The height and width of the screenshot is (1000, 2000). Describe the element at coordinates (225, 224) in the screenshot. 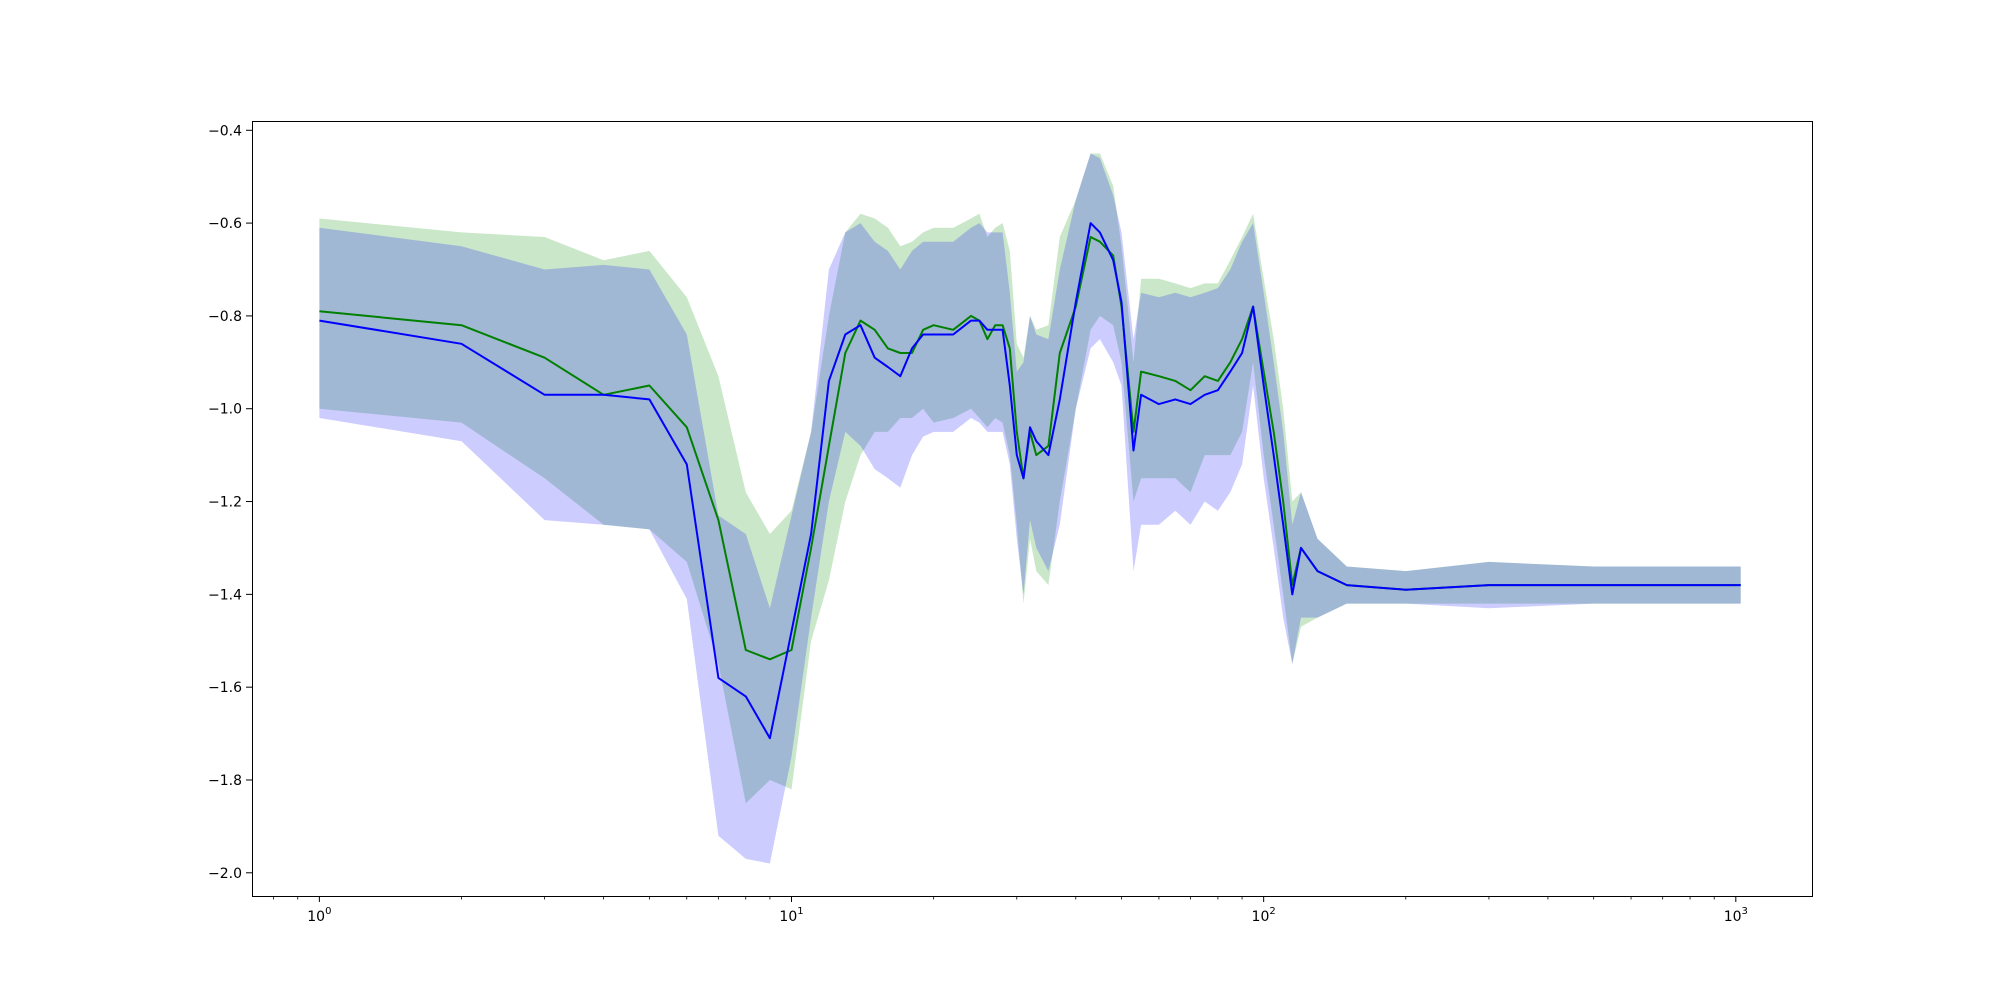

I see `y-tick-label: −0.6` at that location.